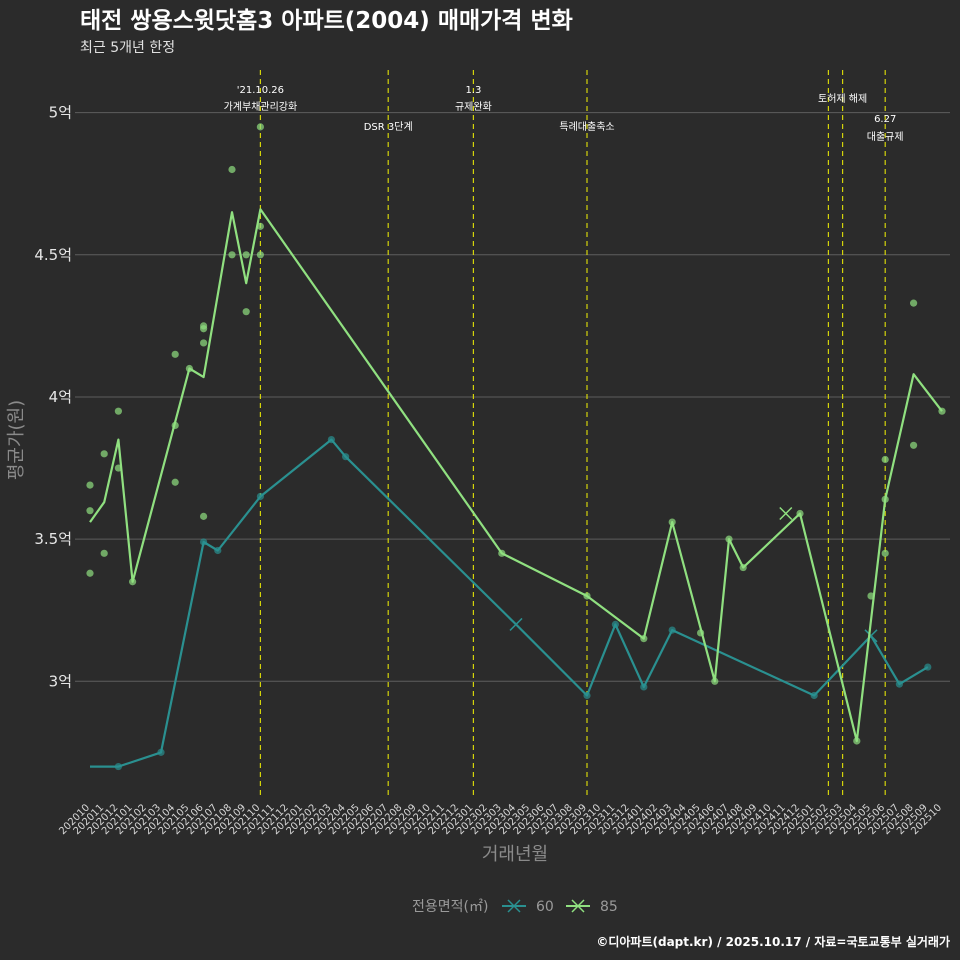 The width and height of the screenshot is (960, 960). Describe the element at coordinates (609, 907) in the screenshot. I see `legend-label-85: 85` at that location.